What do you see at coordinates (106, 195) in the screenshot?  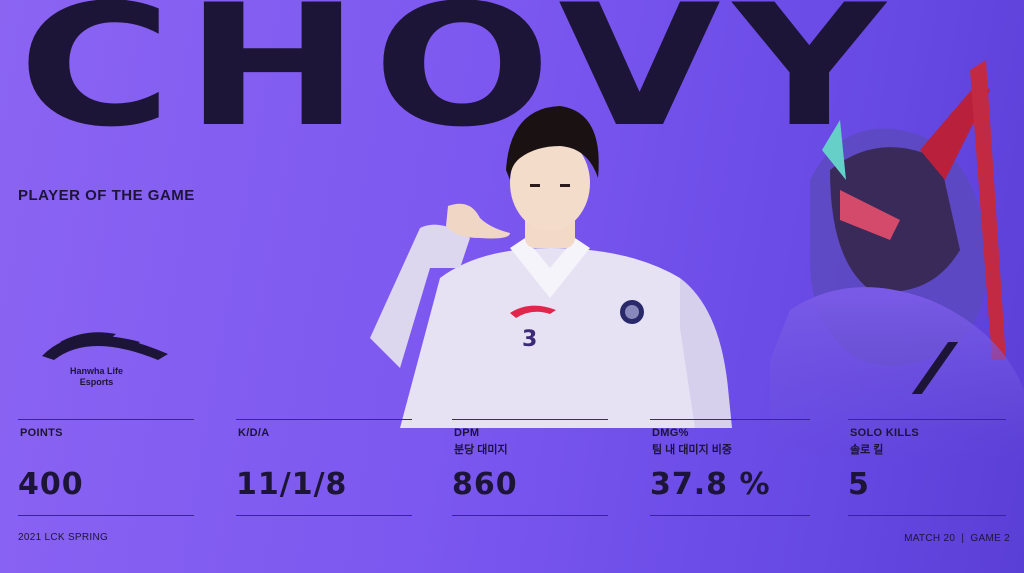 I see `award-label: PLAYER OF THE GAME` at bounding box center [106, 195].